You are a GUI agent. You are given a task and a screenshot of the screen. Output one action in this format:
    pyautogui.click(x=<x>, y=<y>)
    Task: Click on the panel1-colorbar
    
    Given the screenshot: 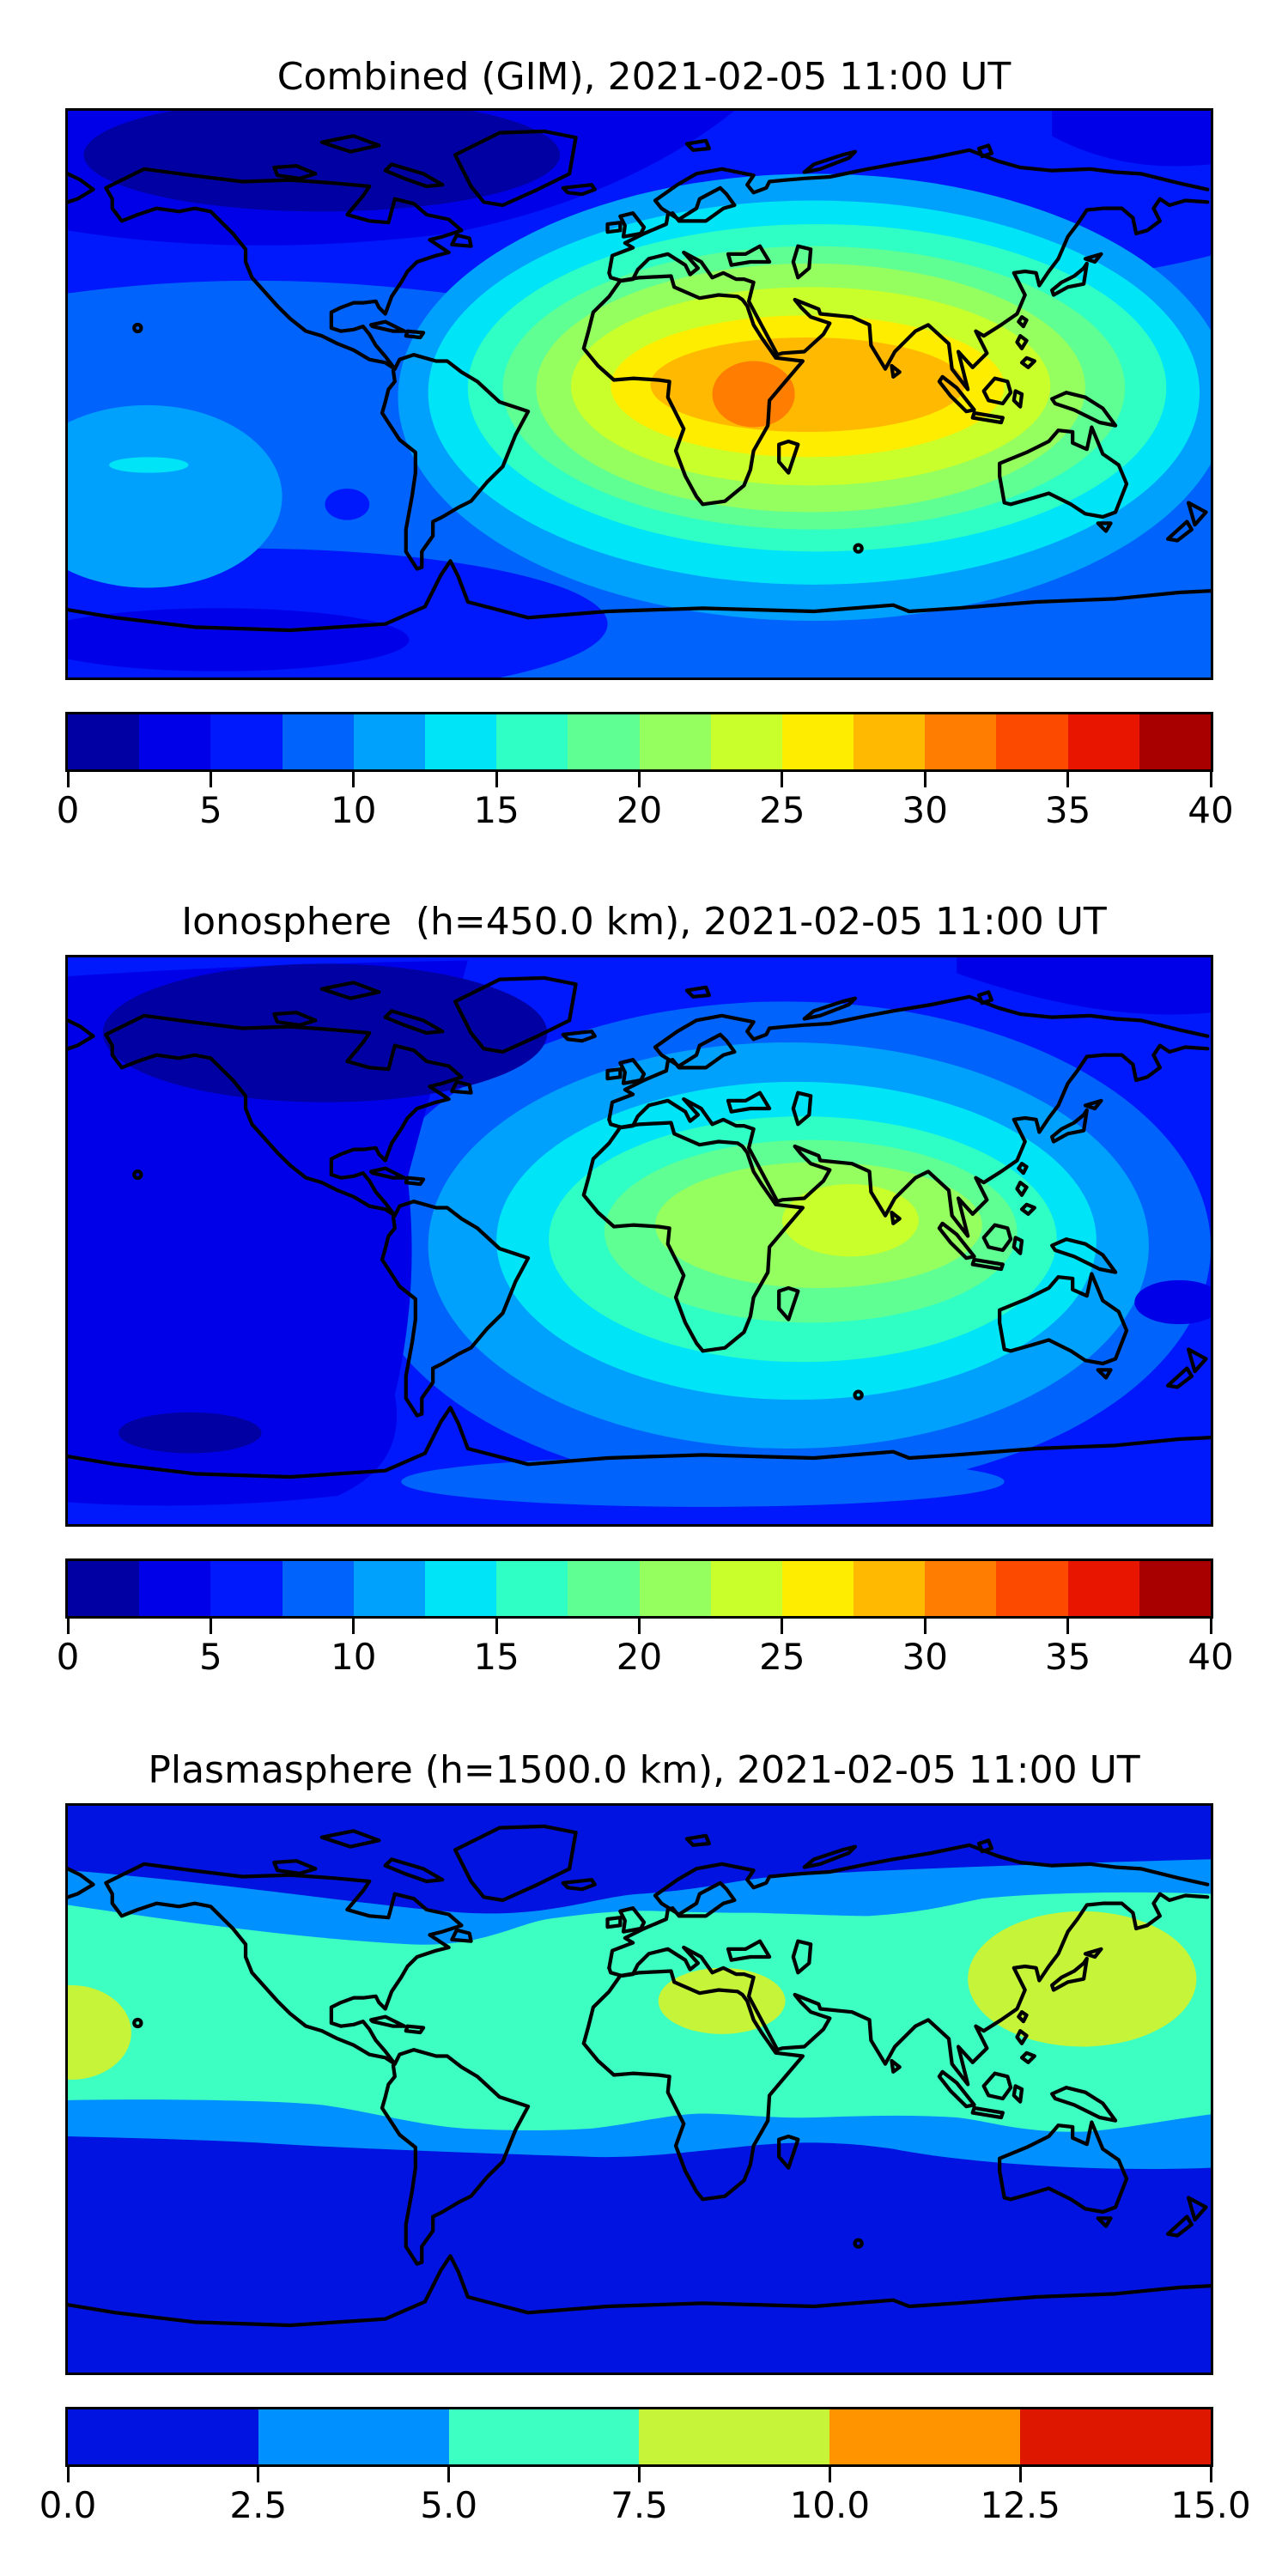 What is the action you would take?
    pyautogui.click(x=639, y=742)
    